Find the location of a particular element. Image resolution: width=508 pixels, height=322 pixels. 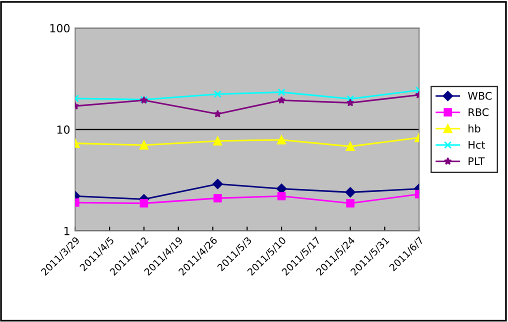

legend-label: PLT is located at coordinates (476, 161).